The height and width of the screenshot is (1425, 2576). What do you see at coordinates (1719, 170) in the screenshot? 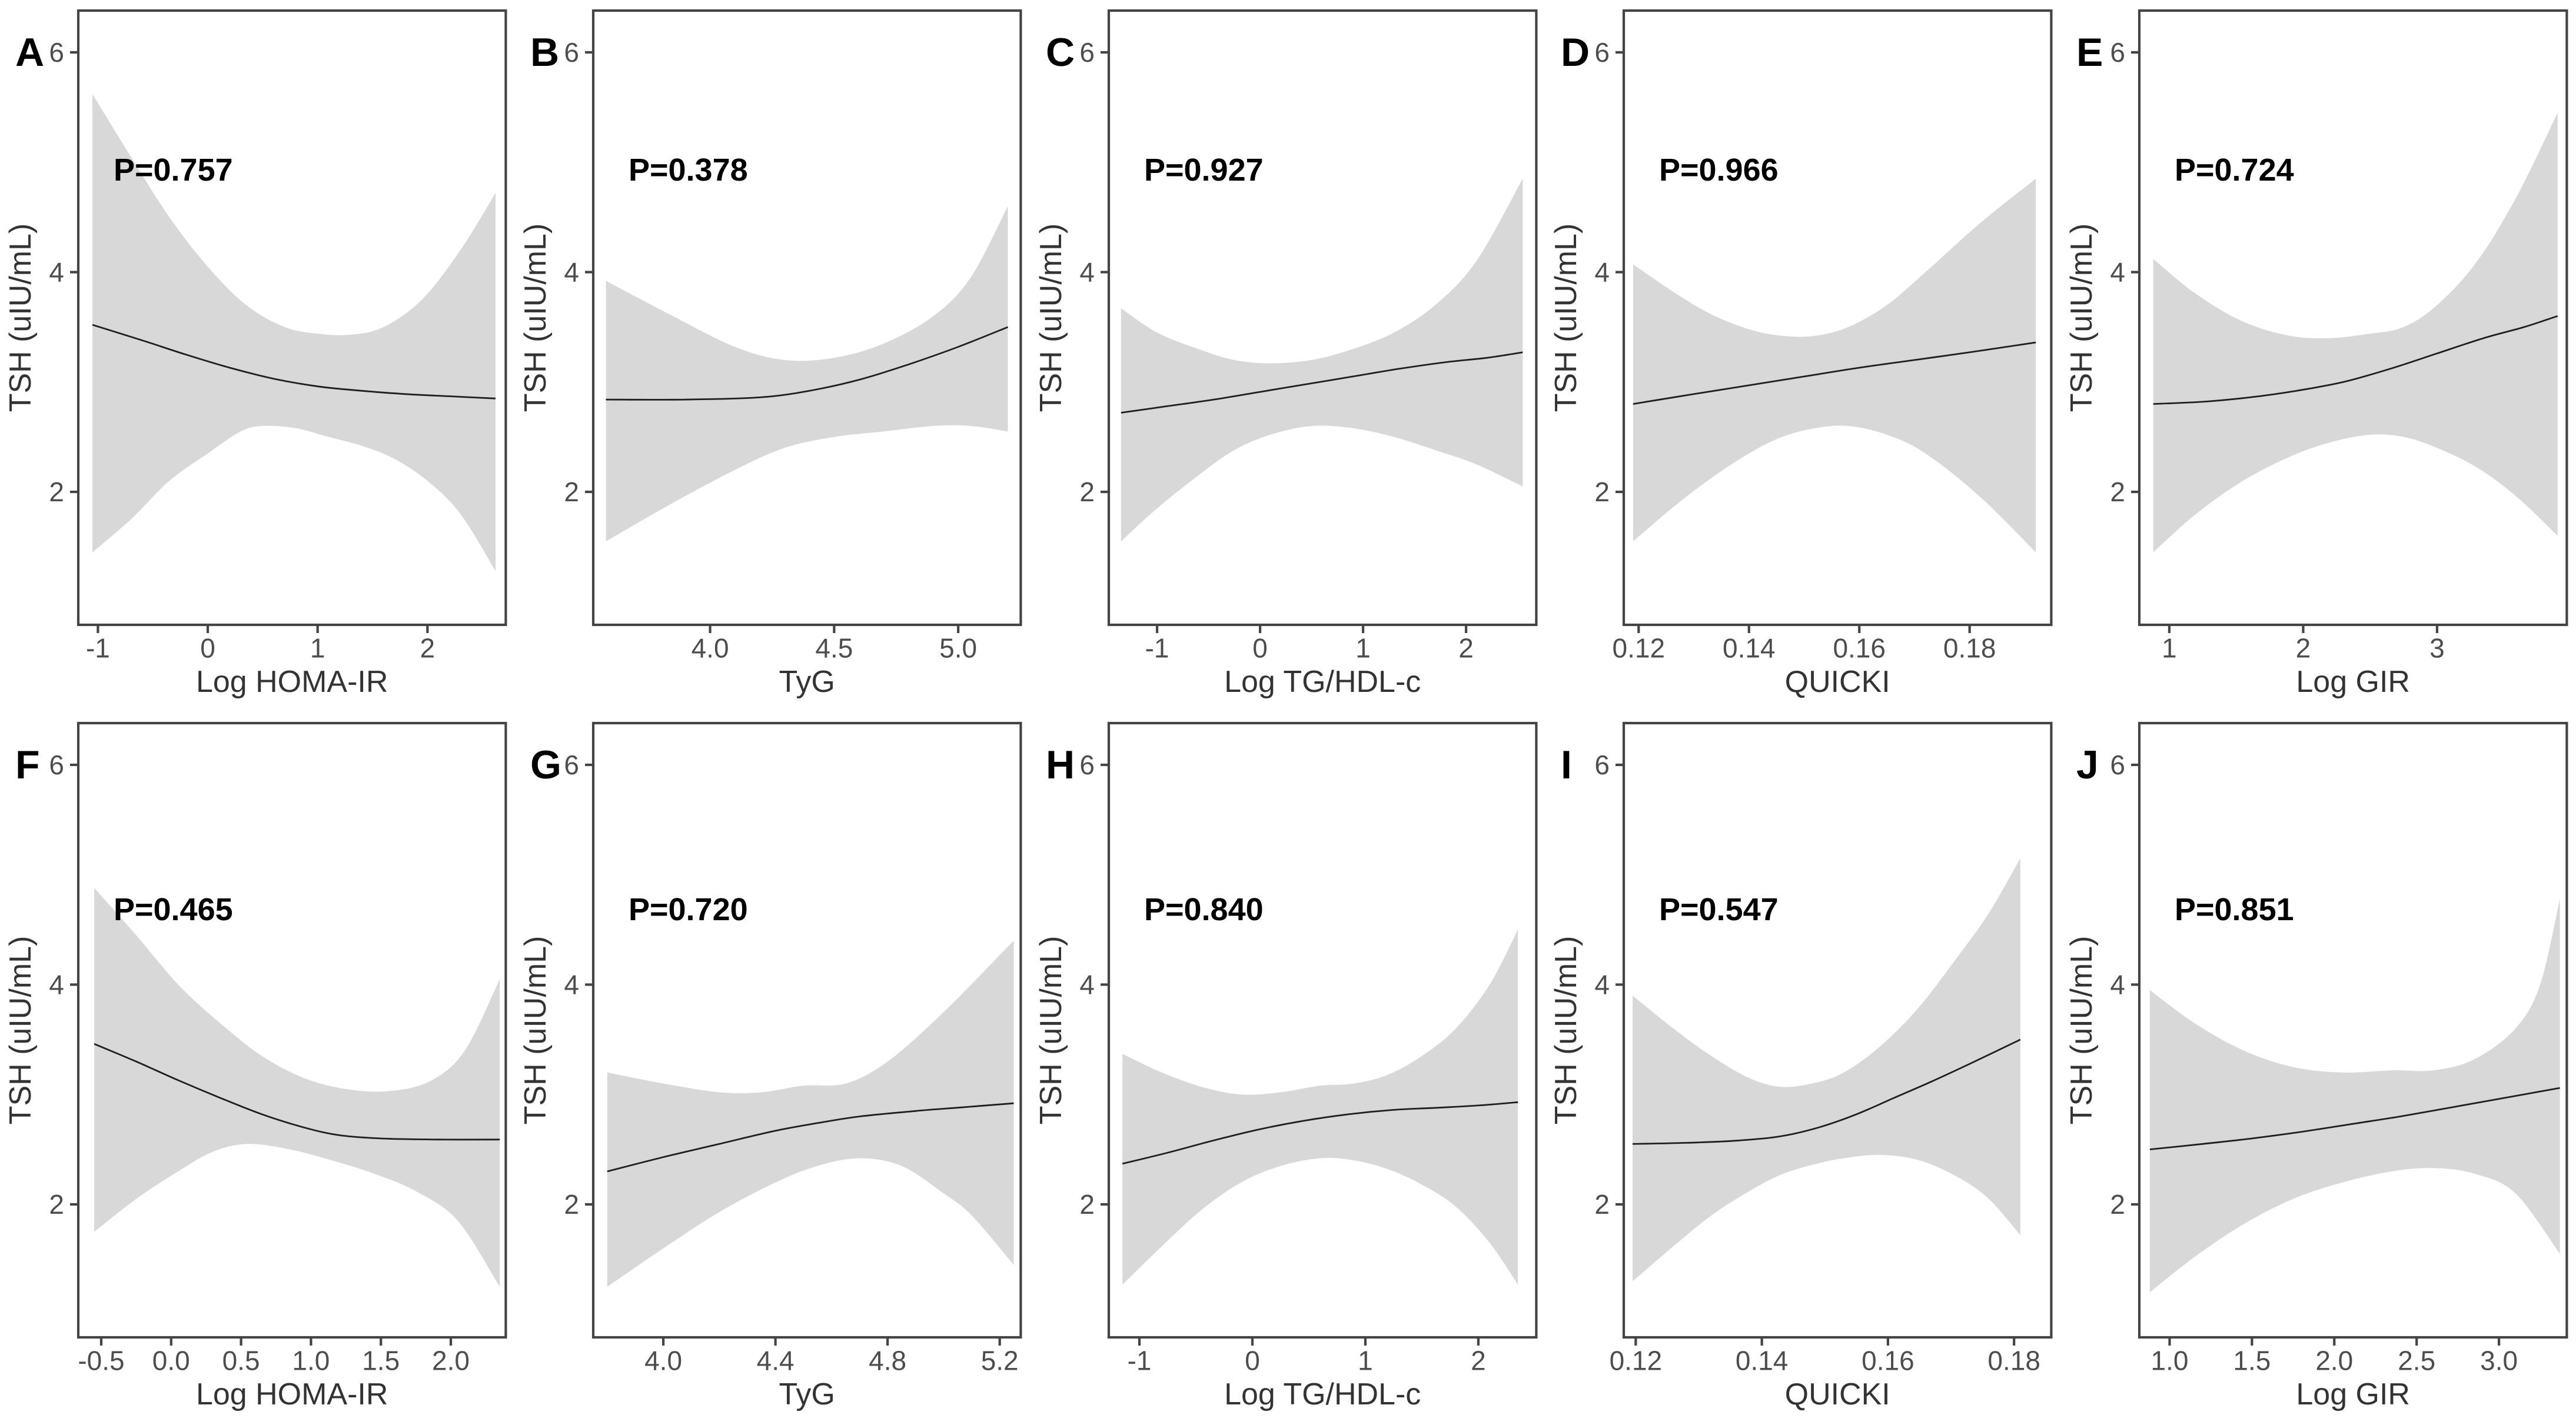
I see `p-value-annotation: P=0.966` at bounding box center [1719, 170].